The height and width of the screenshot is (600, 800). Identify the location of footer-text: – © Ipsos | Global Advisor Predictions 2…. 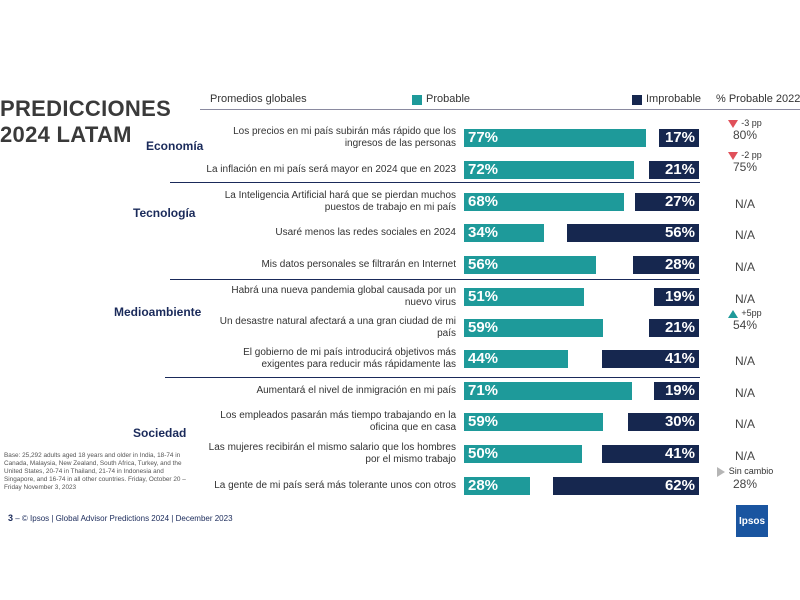
(124, 518).